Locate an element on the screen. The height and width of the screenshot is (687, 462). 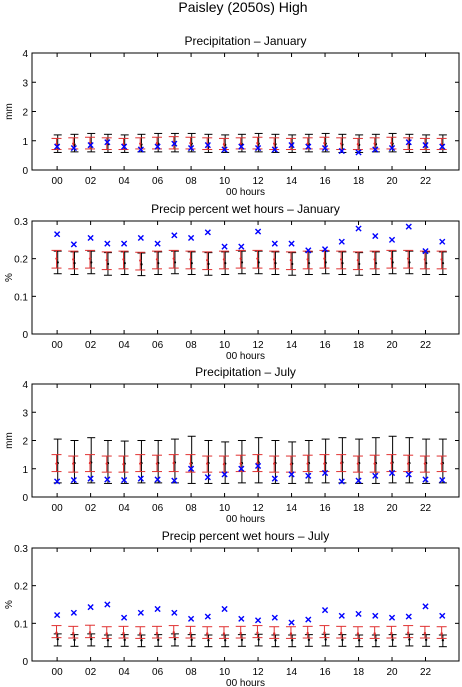
y-axis-label: mm is located at coordinates (9, 111).